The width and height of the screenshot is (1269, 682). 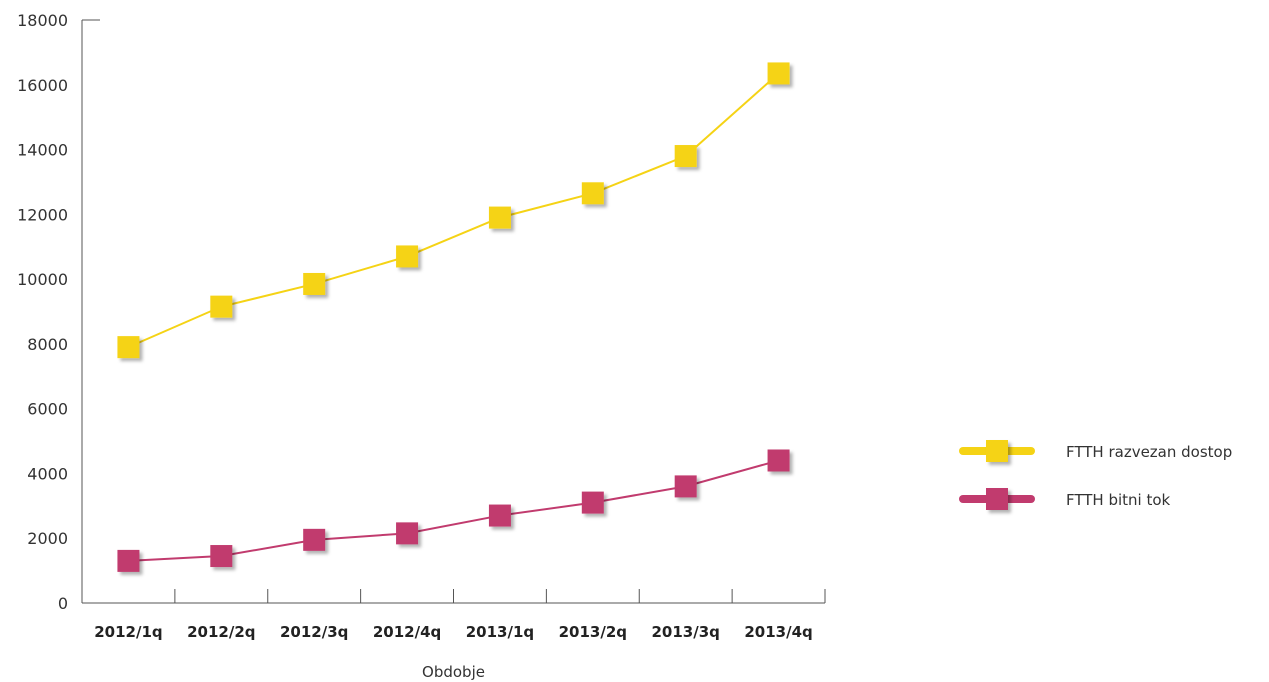 I want to click on y-tick-label: 4000, so click(x=47, y=473).